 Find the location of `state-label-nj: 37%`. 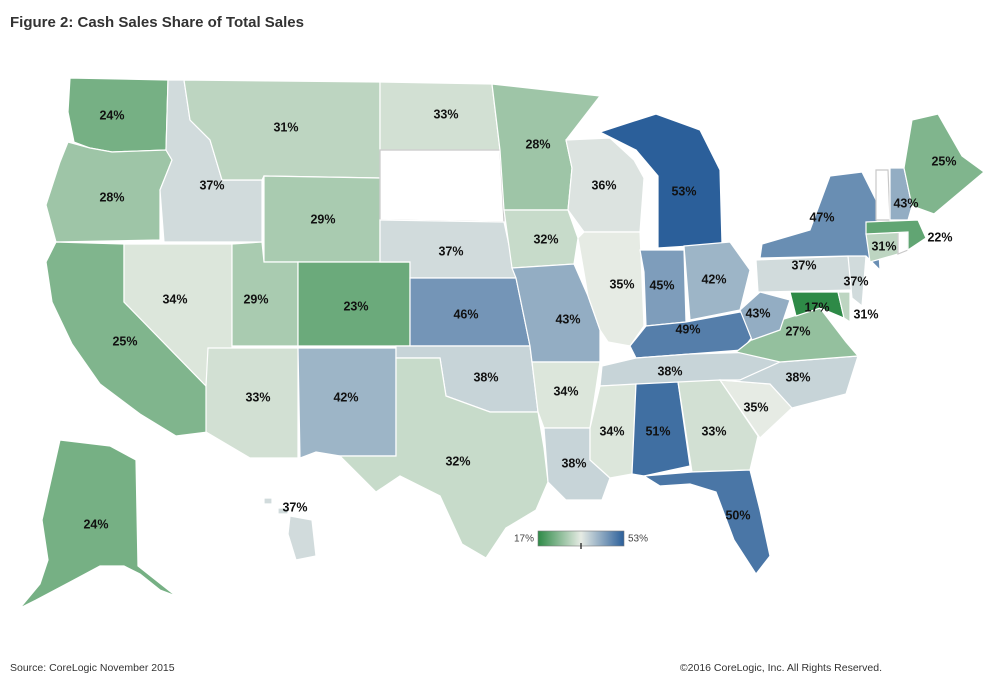

state-label-nj: 37% is located at coordinates (855, 281).